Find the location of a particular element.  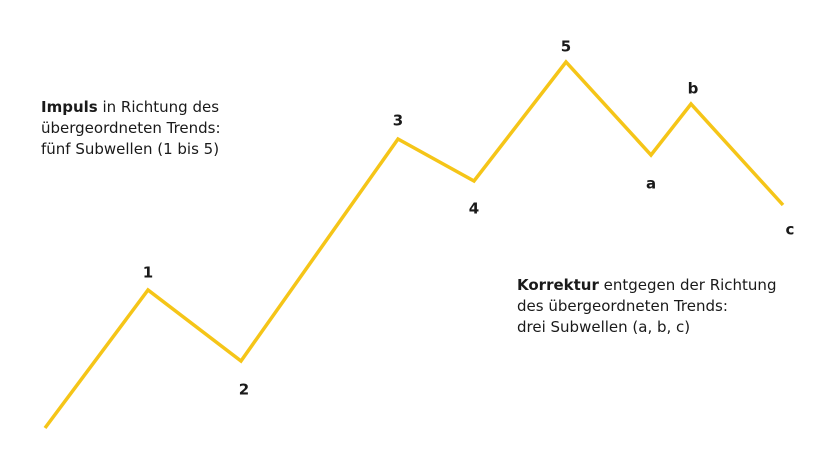

wave-label-1: 1 is located at coordinates (148, 273).